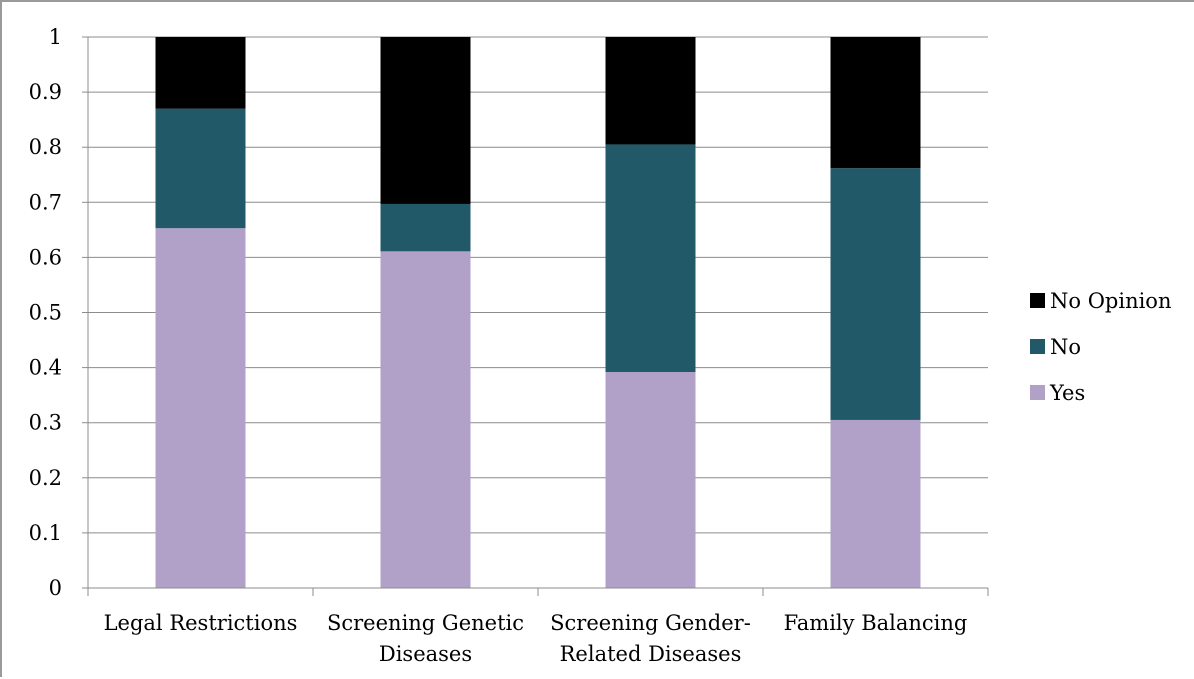 This screenshot has width=1194, height=679. What do you see at coordinates (55, 37) in the screenshot?
I see `y-tick-label: 1` at bounding box center [55, 37].